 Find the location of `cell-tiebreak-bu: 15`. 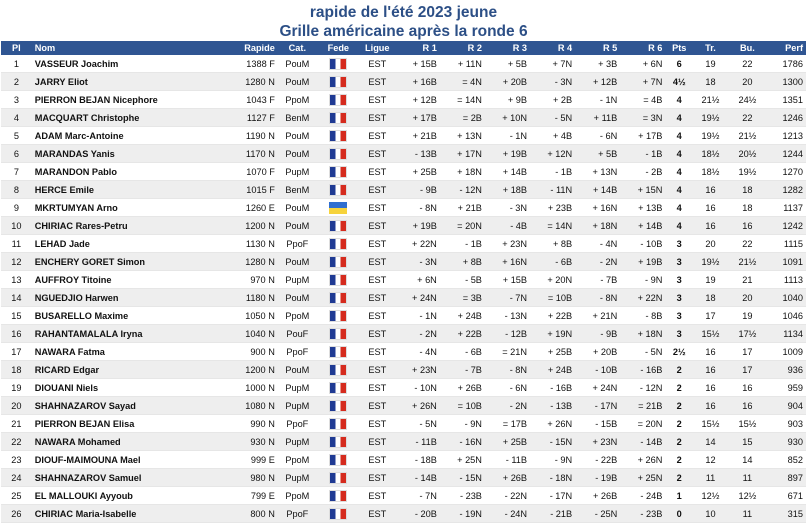

cell-tiebreak-bu: 15 is located at coordinates (747, 441).